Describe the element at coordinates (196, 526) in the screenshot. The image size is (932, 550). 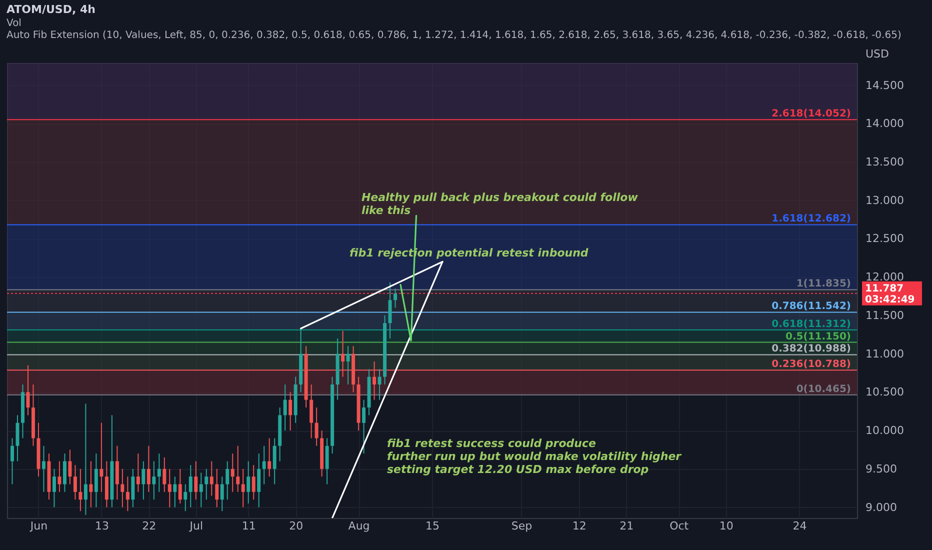
I see `x-tick-label: Jul` at that location.